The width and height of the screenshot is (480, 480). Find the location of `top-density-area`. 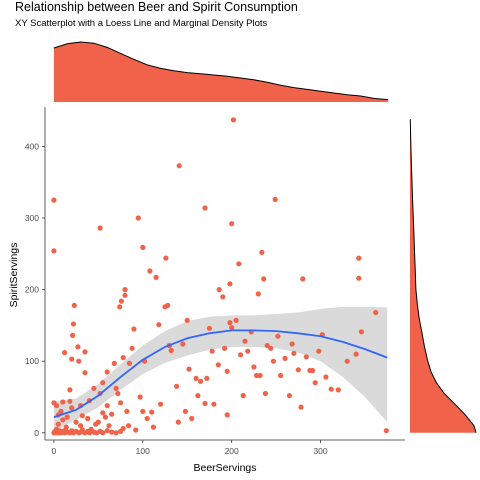

top-density-area is located at coordinates (221, 72).